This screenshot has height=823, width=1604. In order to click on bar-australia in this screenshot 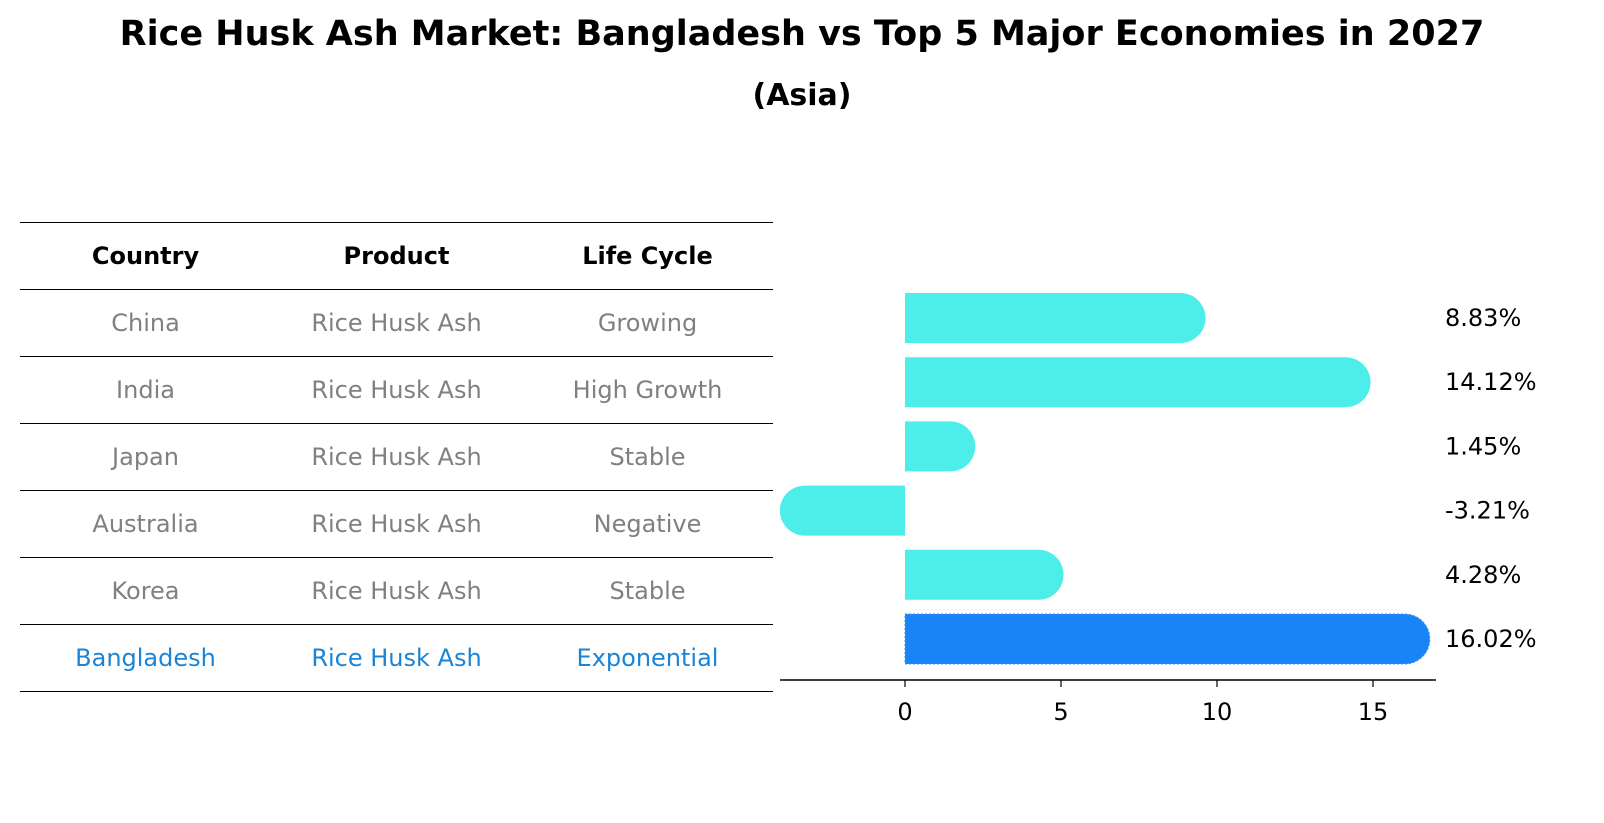, I will do `click(842, 510)`.